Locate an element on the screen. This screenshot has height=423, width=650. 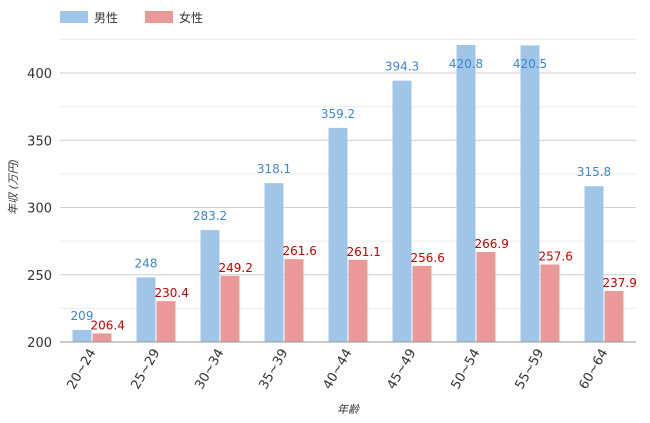
y-tick-label: 300 is located at coordinates (39, 209).